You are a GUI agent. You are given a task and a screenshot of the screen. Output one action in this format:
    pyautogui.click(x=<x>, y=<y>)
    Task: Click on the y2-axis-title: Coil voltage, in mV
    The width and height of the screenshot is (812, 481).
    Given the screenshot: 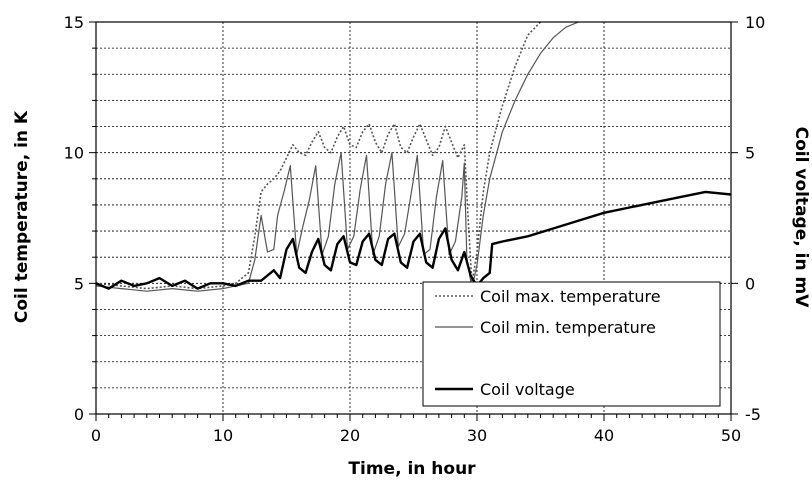 What is the action you would take?
    pyautogui.click(x=801, y=218)
    